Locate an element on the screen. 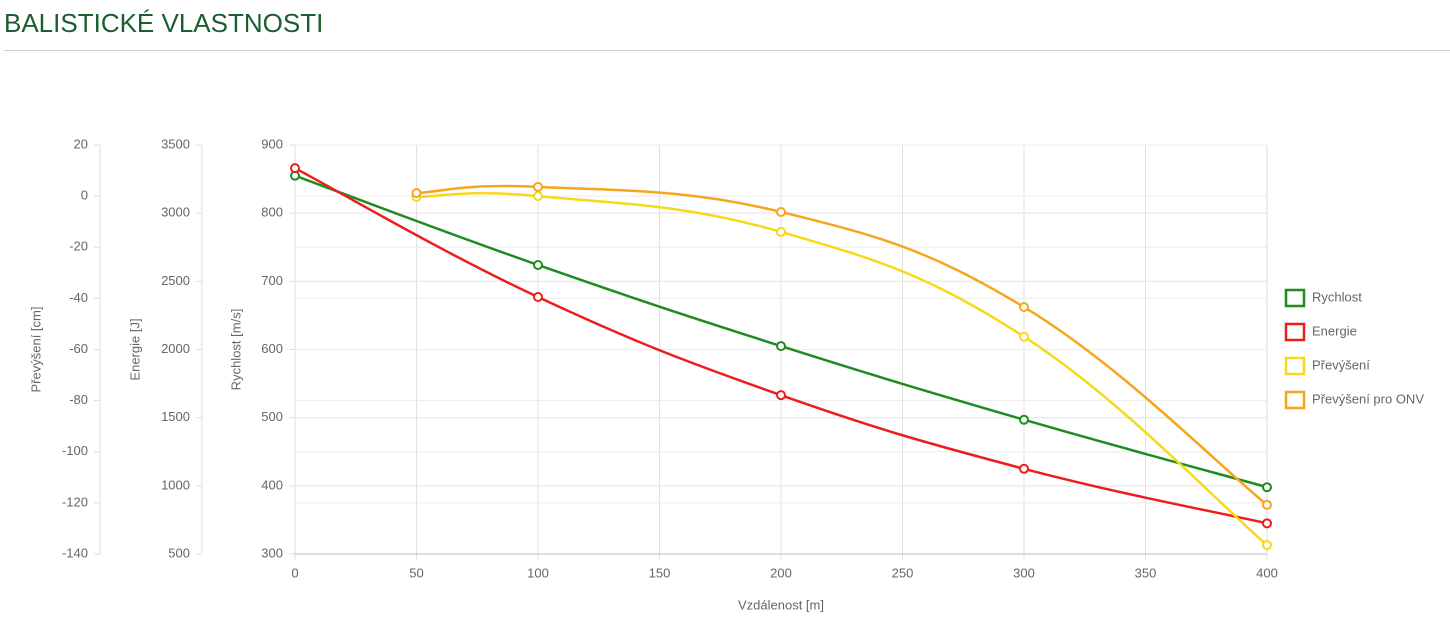  y-tick-label: -20 is located at coordinates (78, 246).